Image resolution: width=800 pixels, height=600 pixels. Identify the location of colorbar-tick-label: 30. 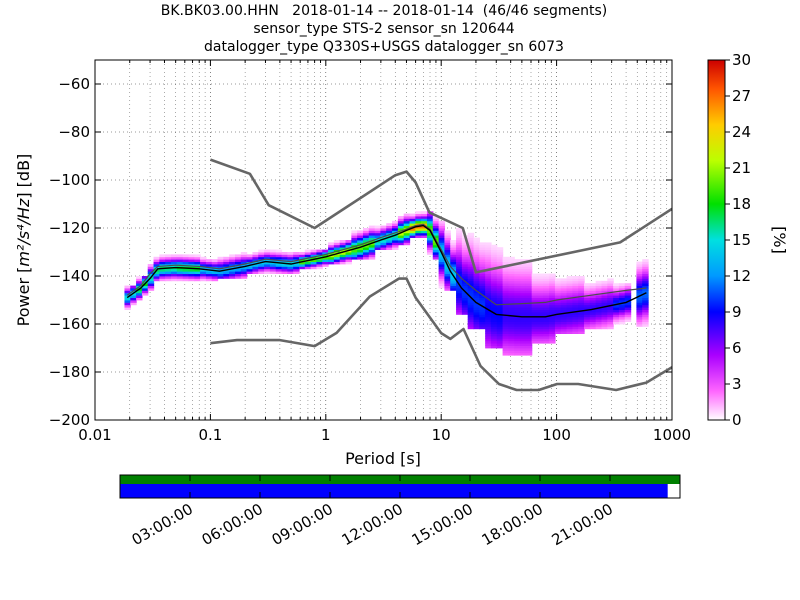
(741, 60).